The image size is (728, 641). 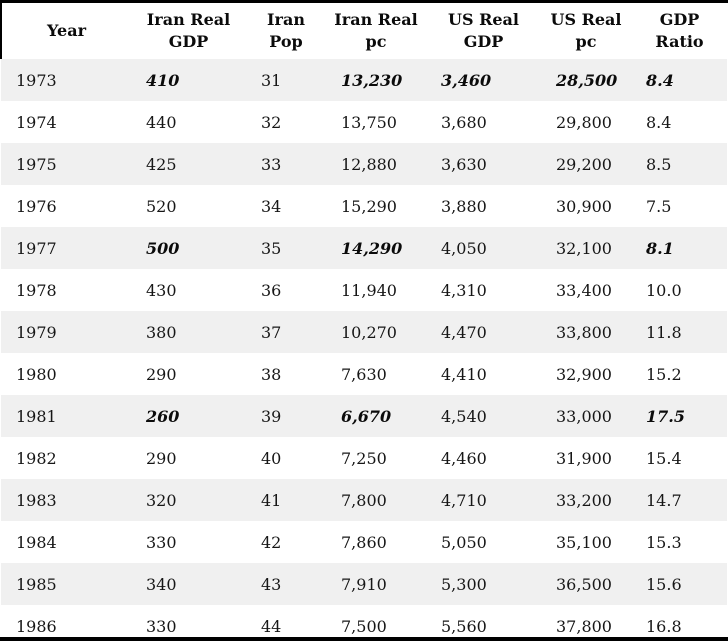 What do you see at coordinates (286, 500) in the screenshot?
I see `cell-iran-pop: 41` at bounding box center [286, 500].